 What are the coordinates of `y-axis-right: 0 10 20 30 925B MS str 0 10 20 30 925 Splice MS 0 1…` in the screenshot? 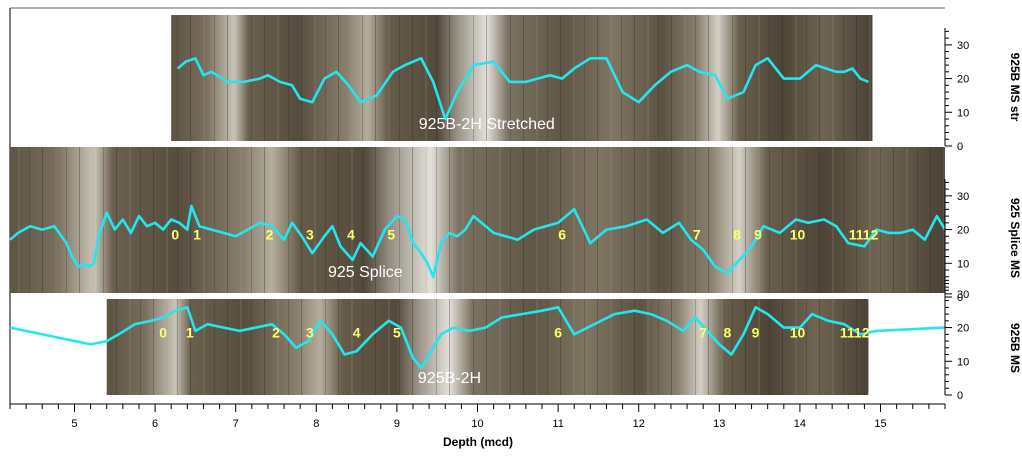 It's located at (983, 215).